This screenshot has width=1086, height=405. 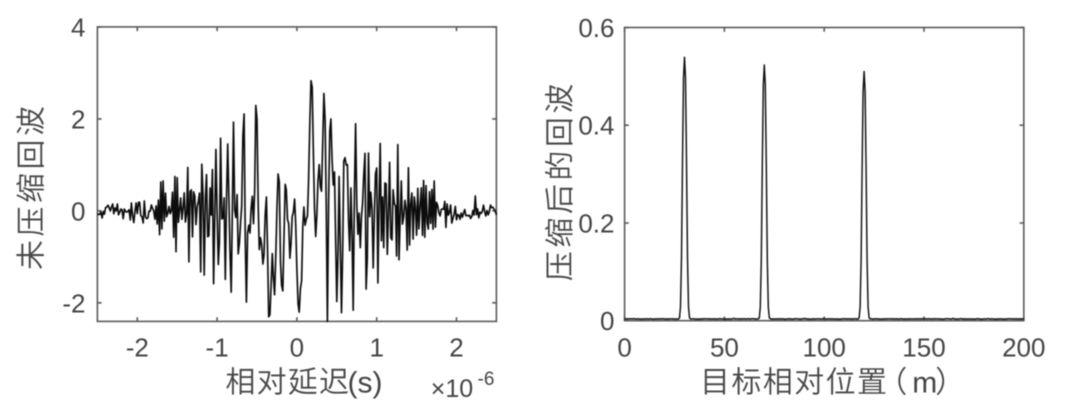 What do you see at coordinates (217, 348) in the screenshot?
I see `svg-text: -1` at bounding box center [217, 348].